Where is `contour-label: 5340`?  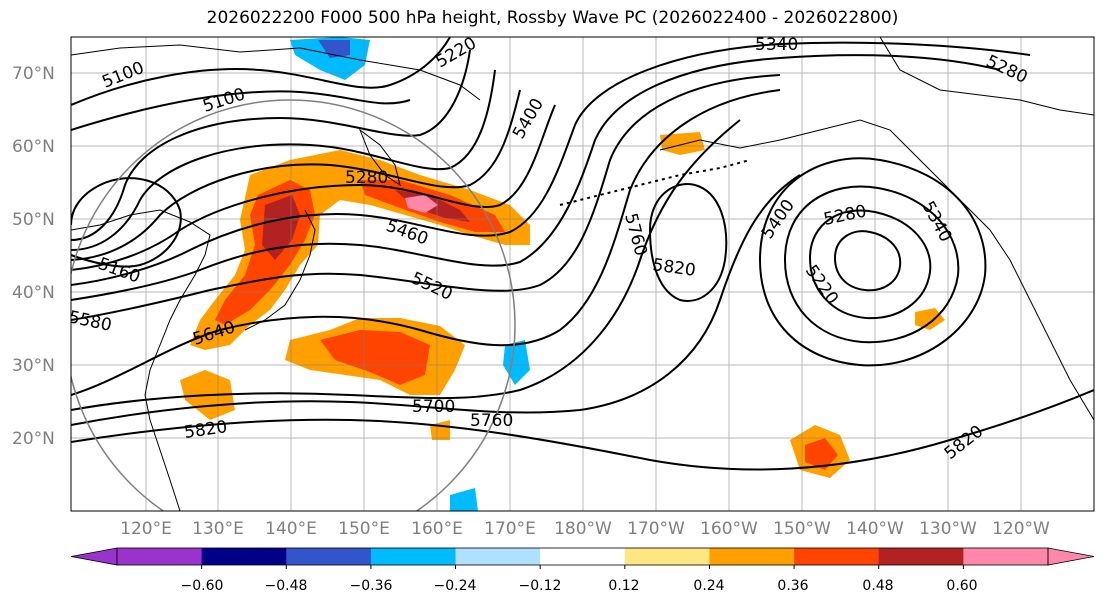
contour-label: 5340 is located at coordinates (776, 45).